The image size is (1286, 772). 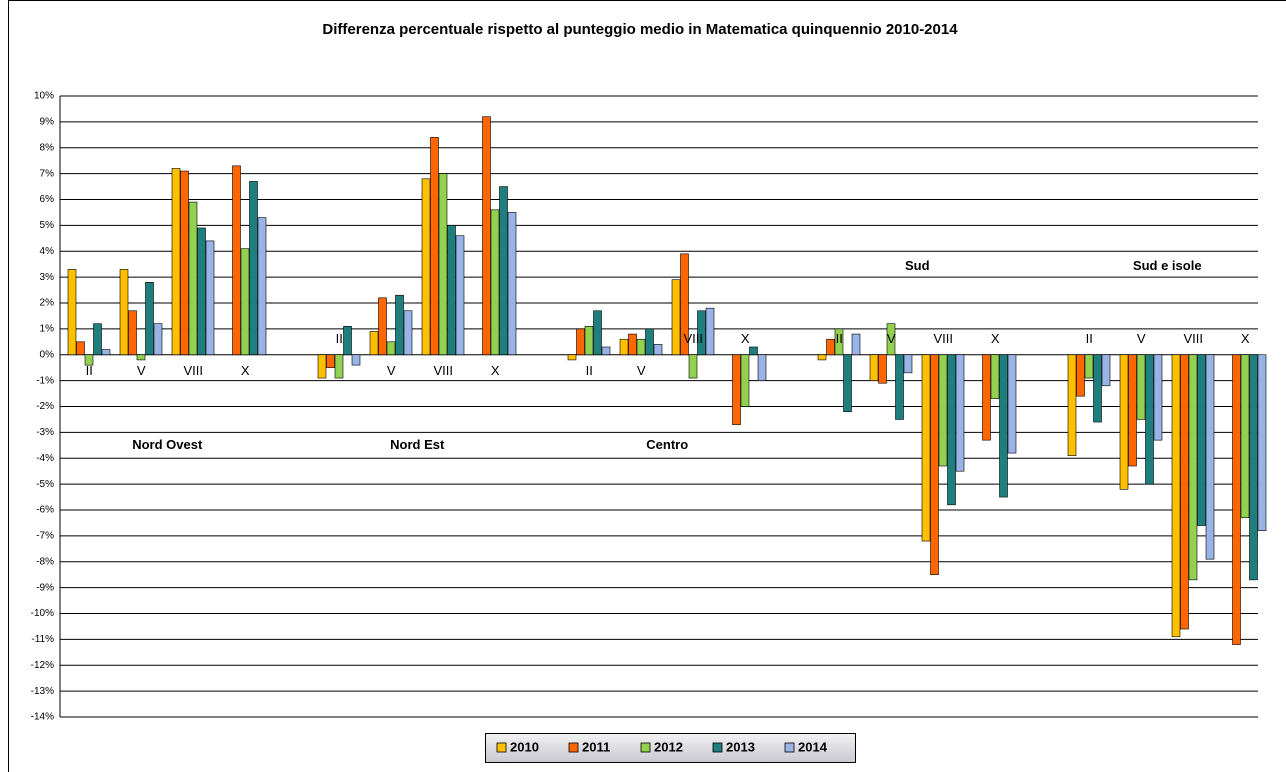 I want to click on y-tick-label: 3%, so click(x=47, y=277).